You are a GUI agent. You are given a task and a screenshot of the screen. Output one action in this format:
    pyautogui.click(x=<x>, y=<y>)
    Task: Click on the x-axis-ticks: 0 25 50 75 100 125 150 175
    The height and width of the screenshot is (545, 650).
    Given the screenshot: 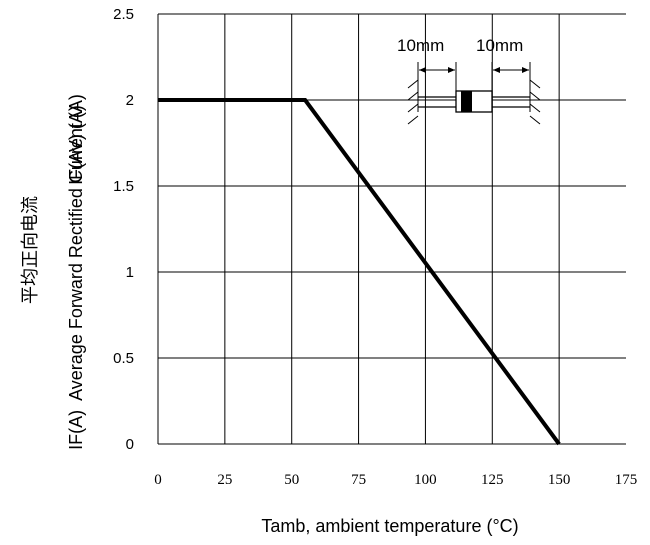 What is the action you would take?
    pyautogui.click(x=395, y=480)
    